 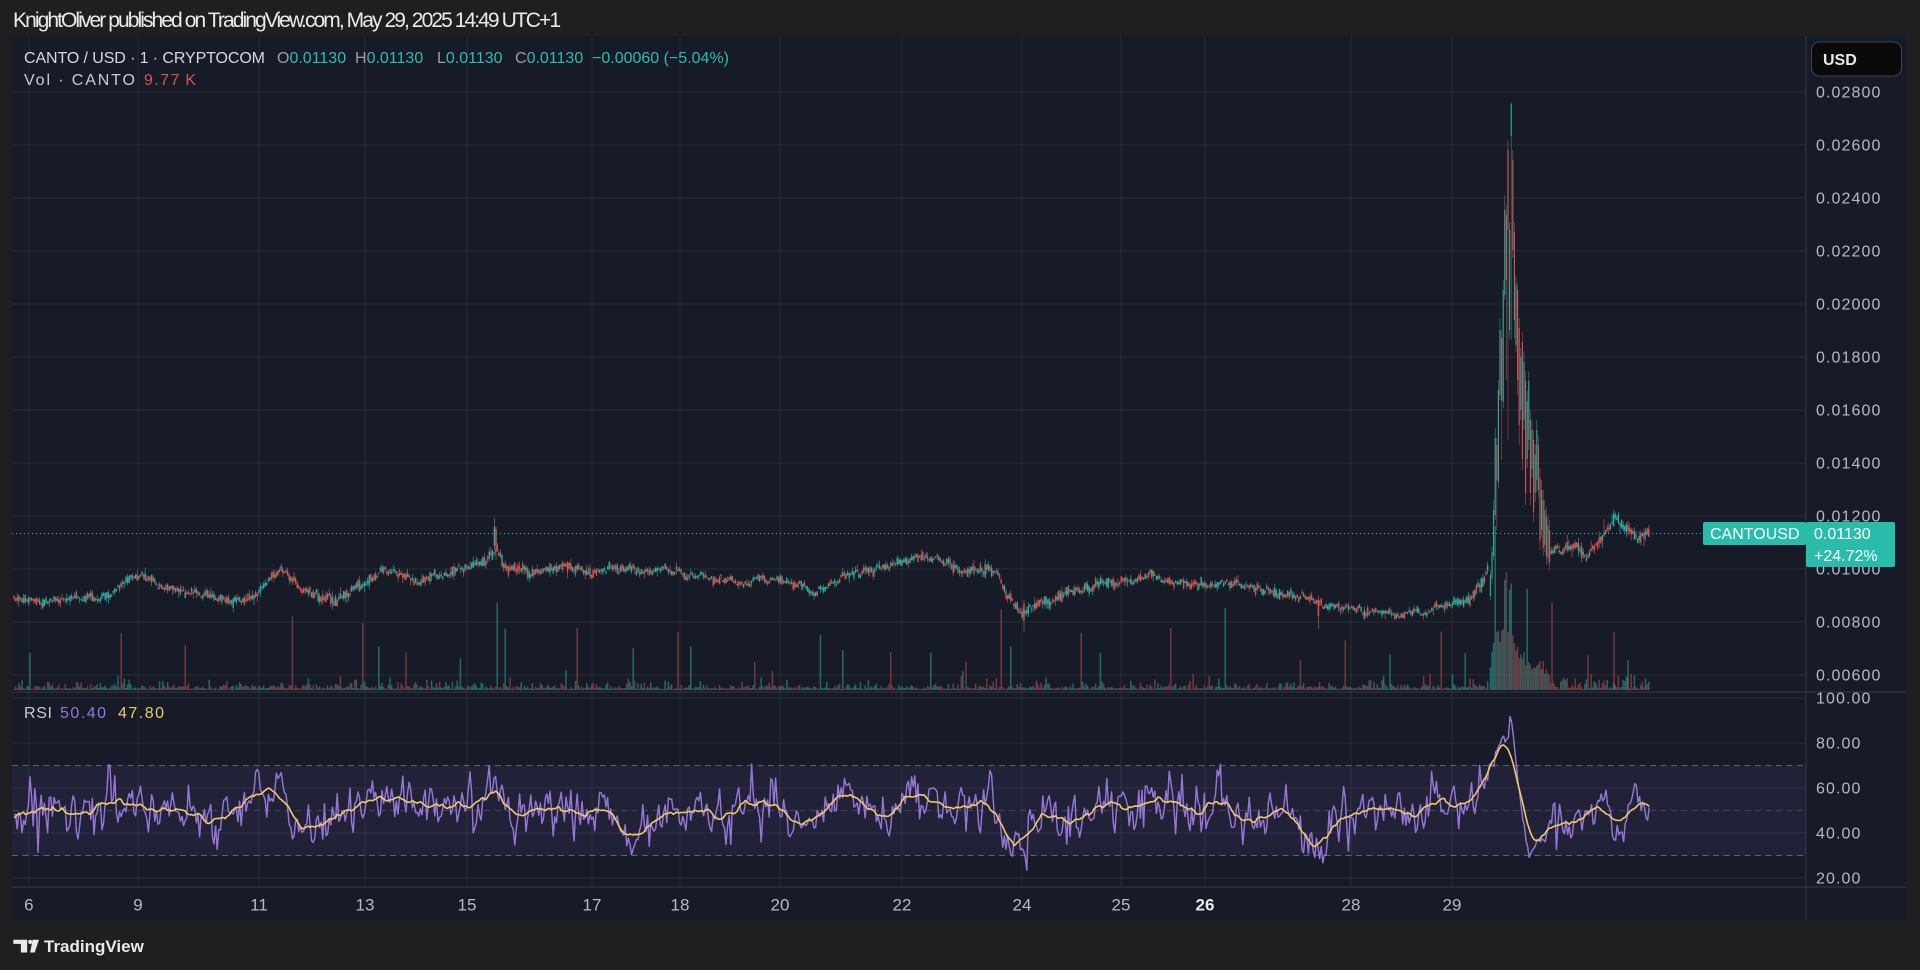 I want to click on svg-text: 0.01600, so click(x=1849, y=411).